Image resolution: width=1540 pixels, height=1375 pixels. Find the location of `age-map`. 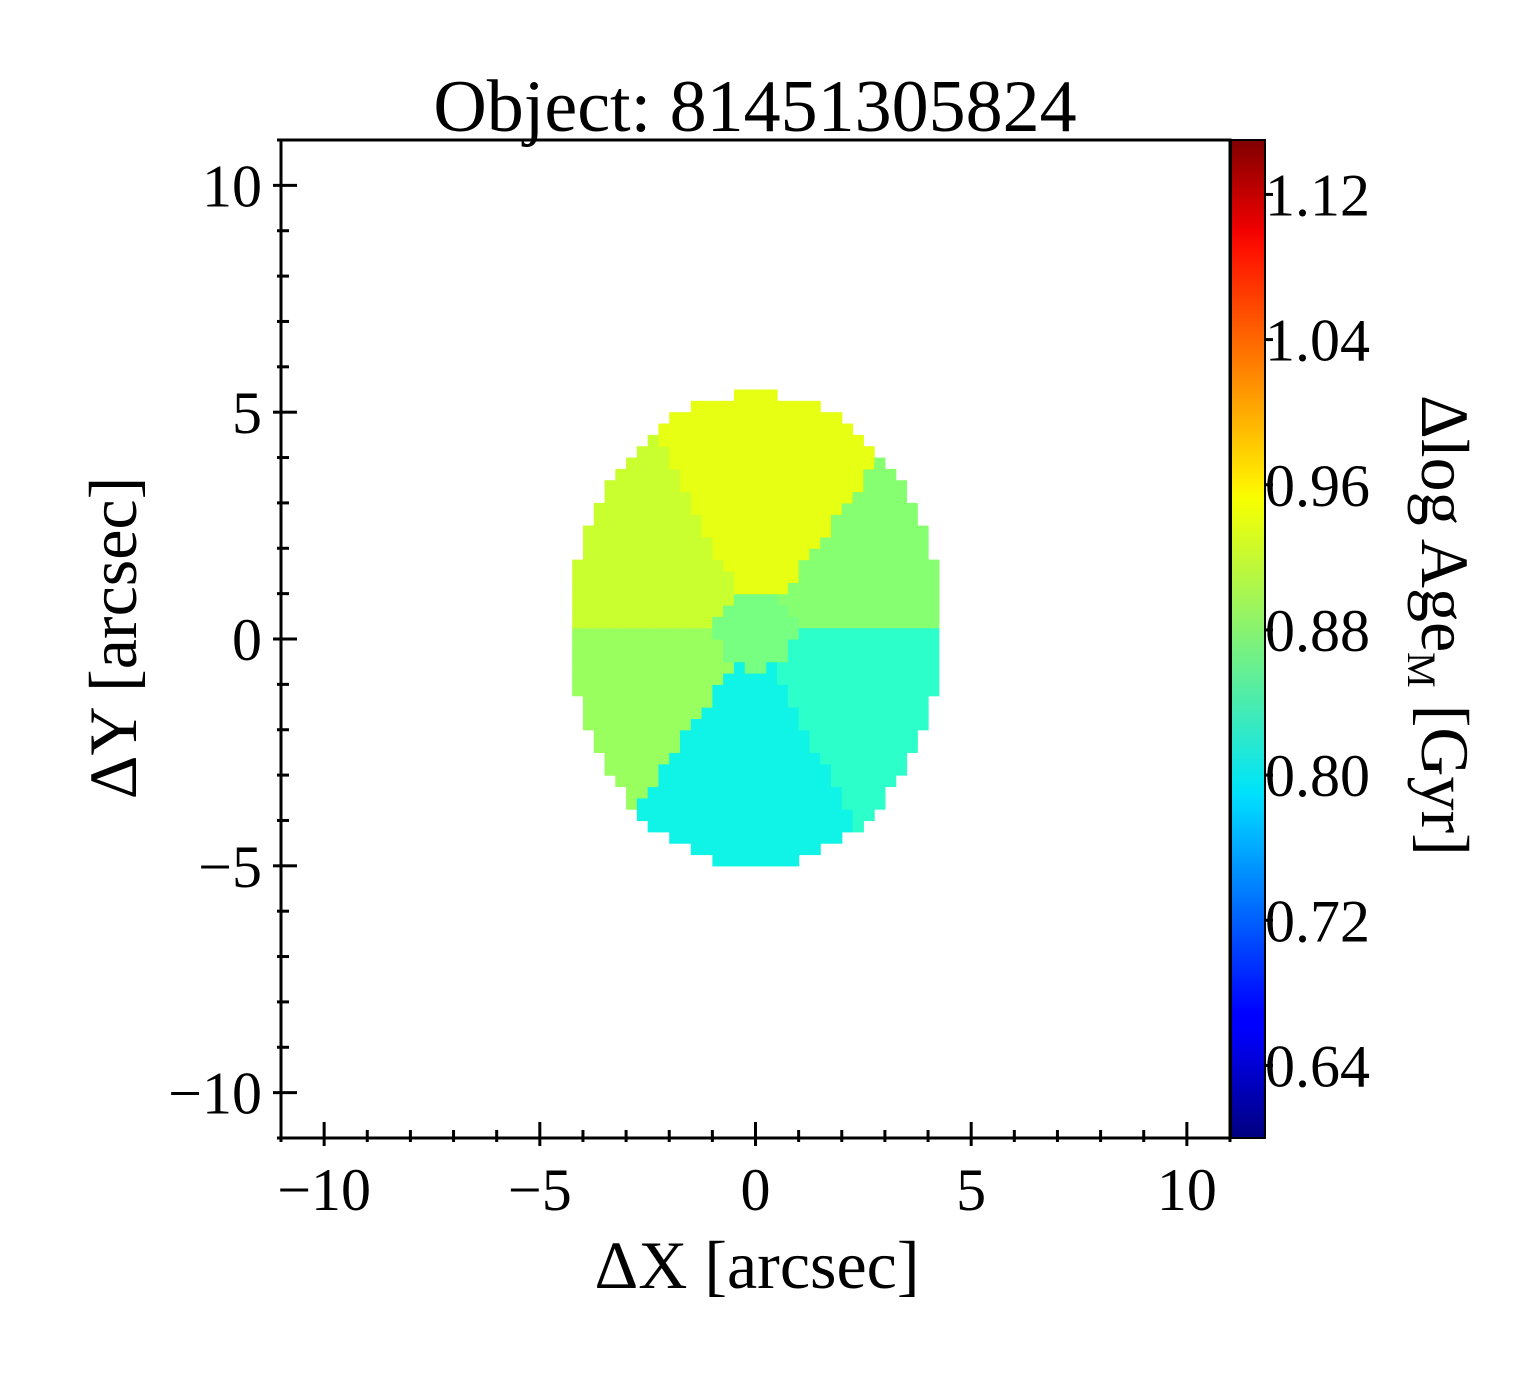

age-map is located at coordinates (756, 628).